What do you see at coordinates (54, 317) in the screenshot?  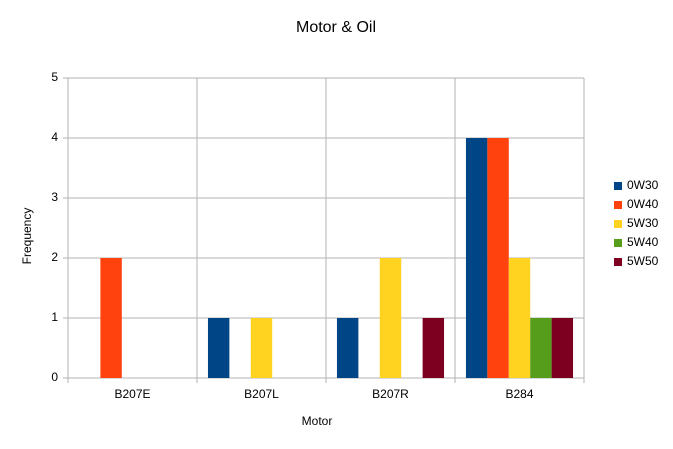 I see `y-tick-label: 1` at bounding box center [54, 317].